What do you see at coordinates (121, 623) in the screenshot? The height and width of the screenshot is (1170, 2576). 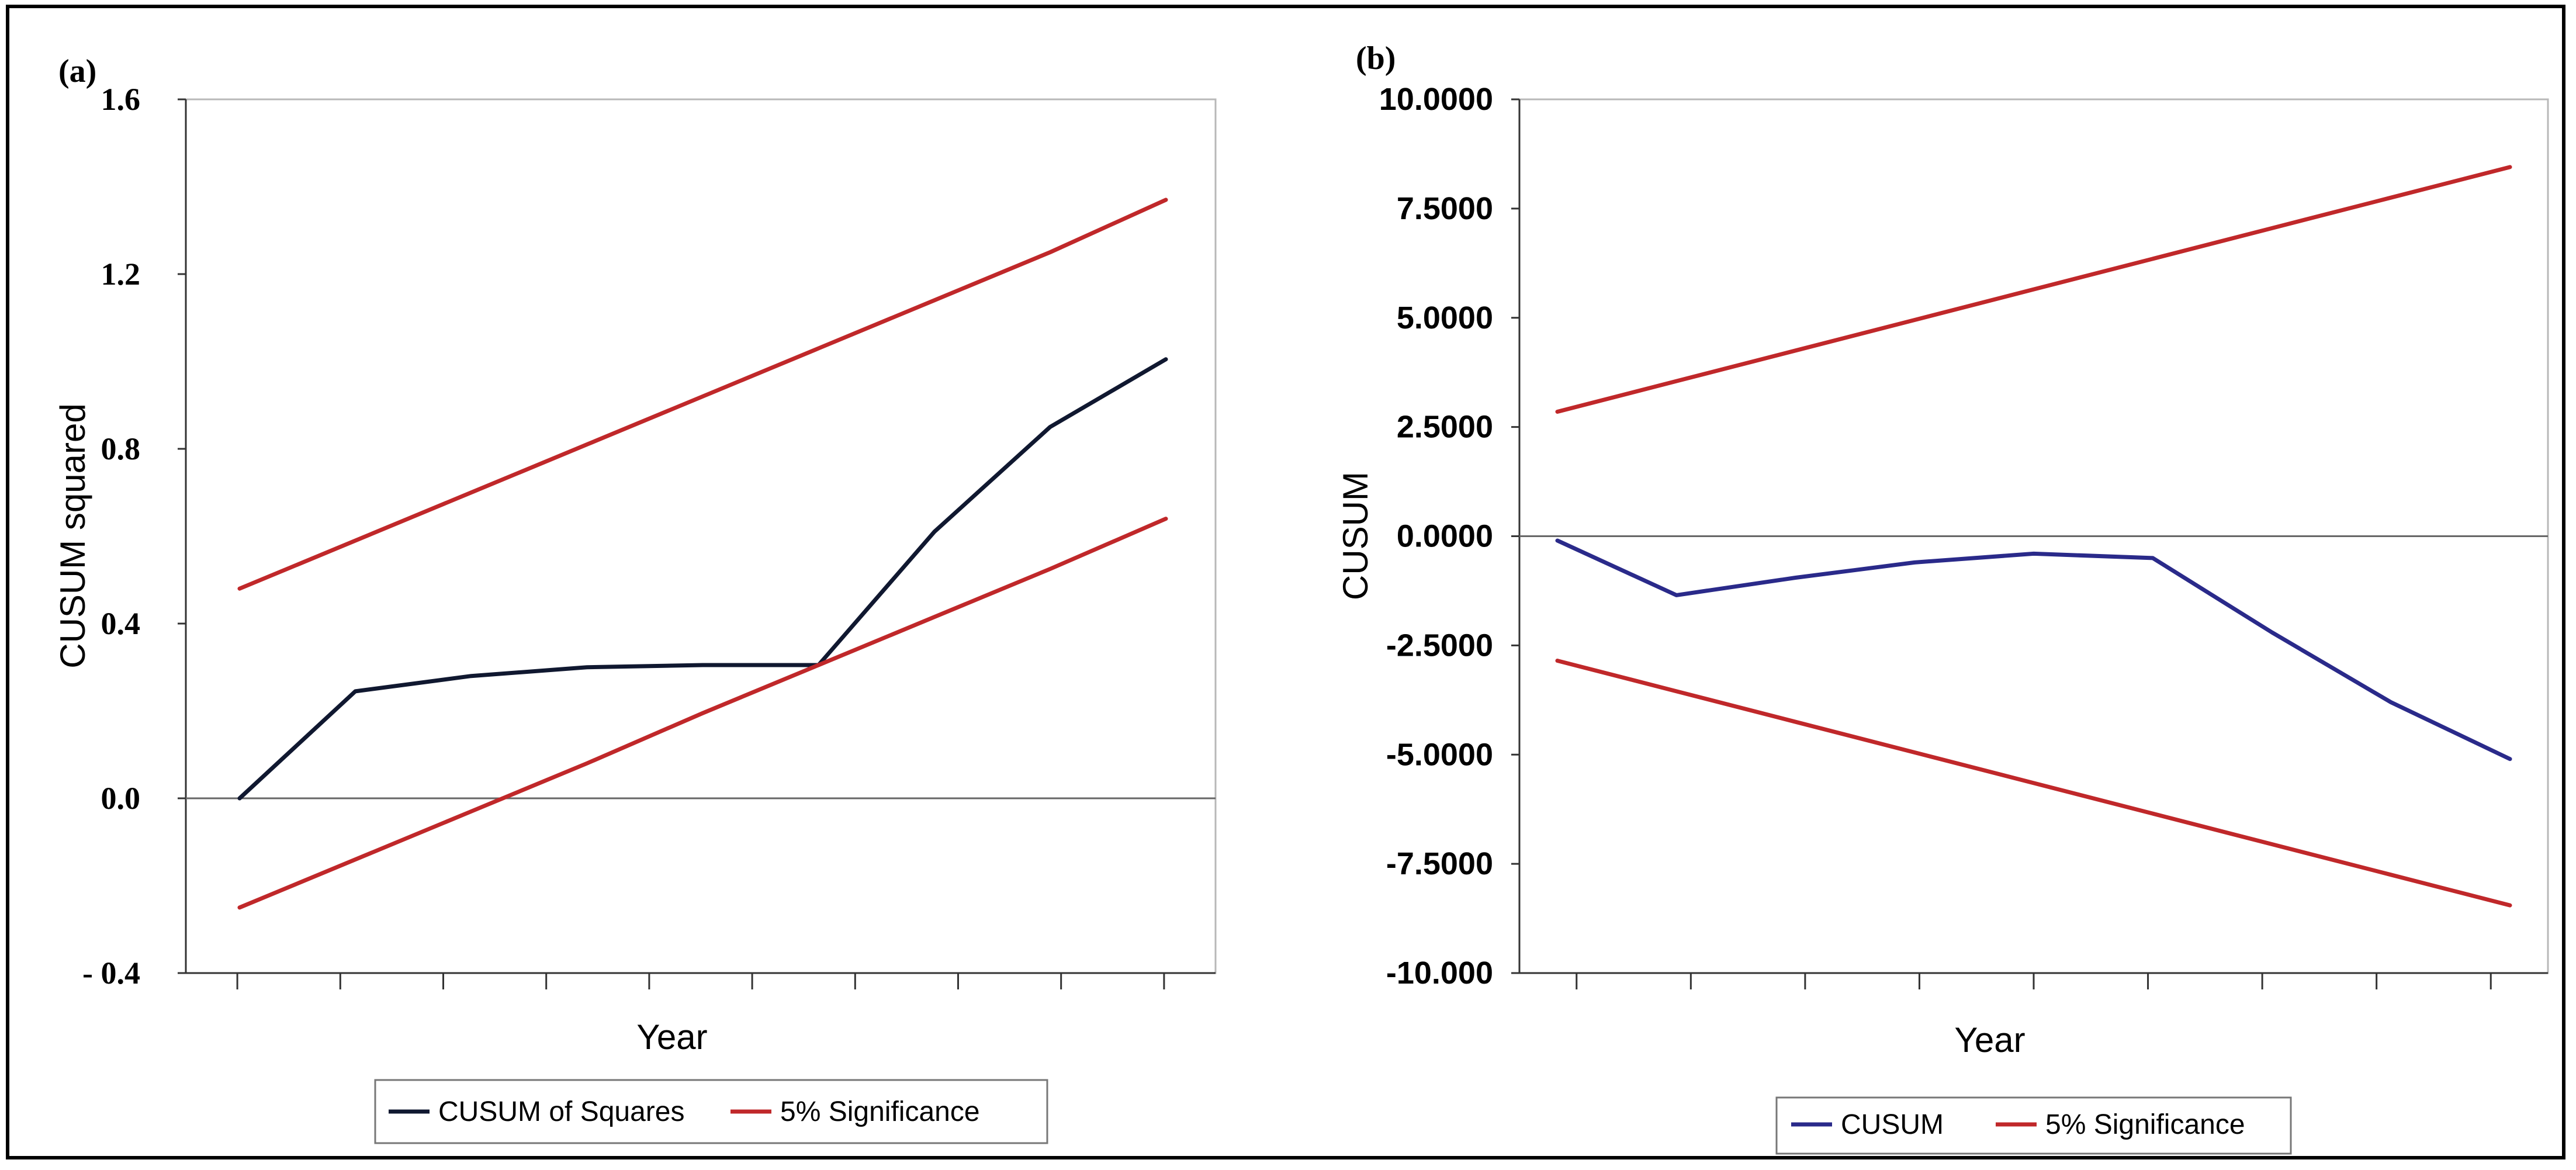 I see `panel-a-ytick-label: 0.4` at bounding box center [121, 623].